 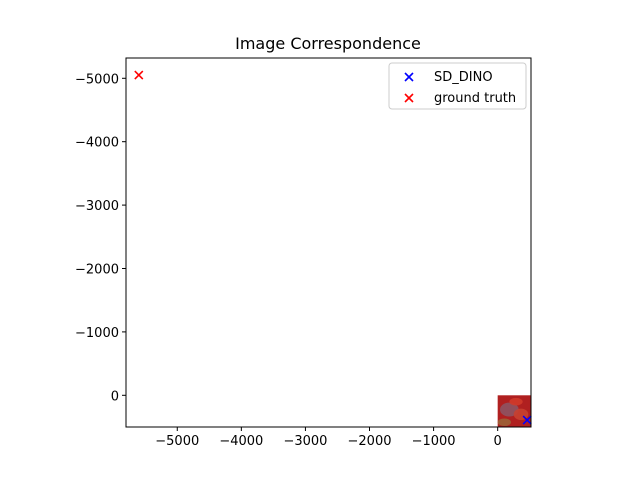 What do you see at coordinates (97, 79) in the screenshot?
I see `y-tick-label: −5000` at bounding box center [97, 79].